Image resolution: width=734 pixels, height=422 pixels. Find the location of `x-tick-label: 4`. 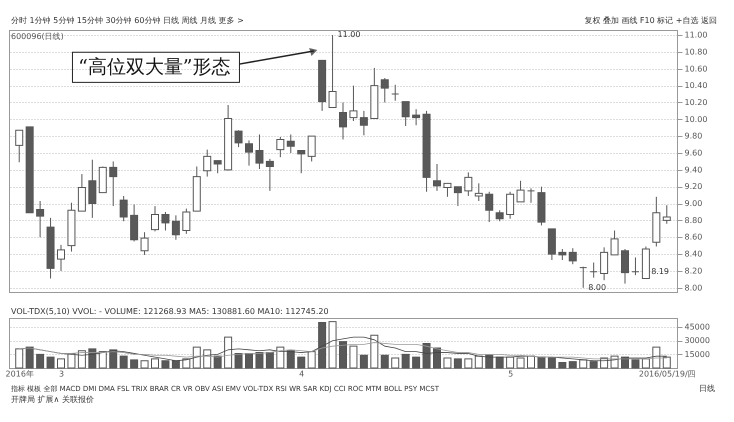

x-tick-label: 4 is located at coordinates (301, 374).